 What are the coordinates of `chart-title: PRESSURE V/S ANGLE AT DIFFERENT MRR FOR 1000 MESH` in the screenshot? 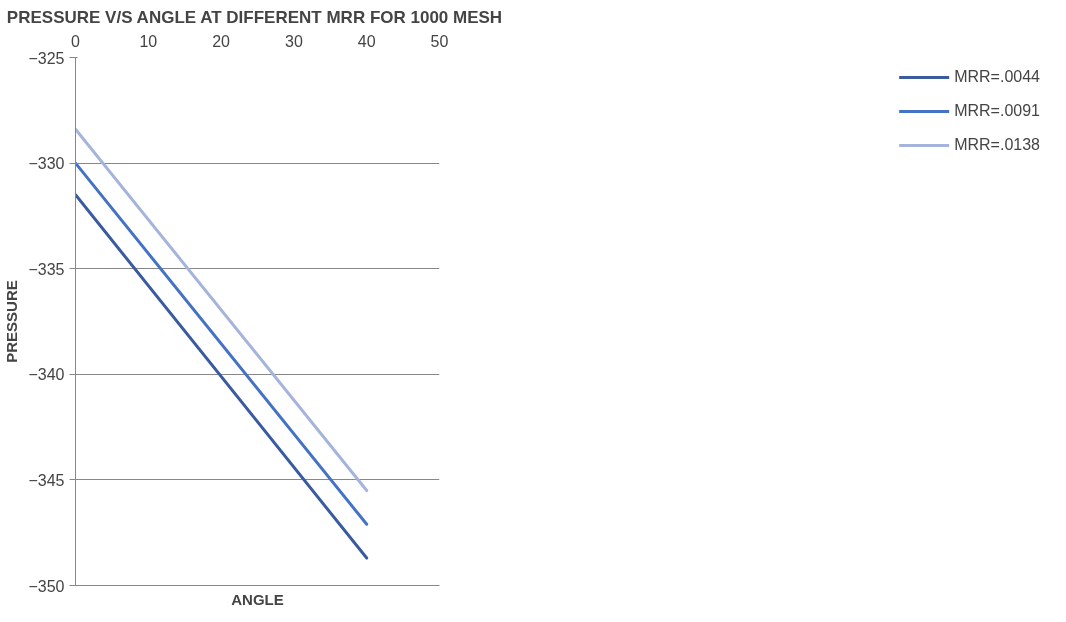 It's located at (254, 17).